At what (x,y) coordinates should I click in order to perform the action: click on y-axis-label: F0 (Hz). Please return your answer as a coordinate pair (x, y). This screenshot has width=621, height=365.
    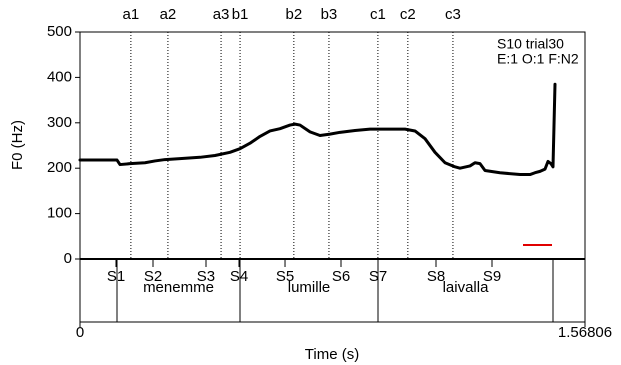
    Looking at the image, I should click on (17, 145).